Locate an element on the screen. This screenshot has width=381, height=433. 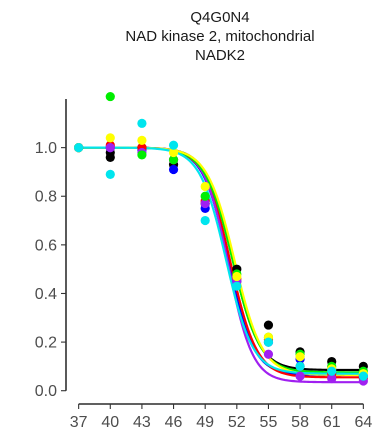
x-tick-label: 40 is located at coordinates (110, 422).